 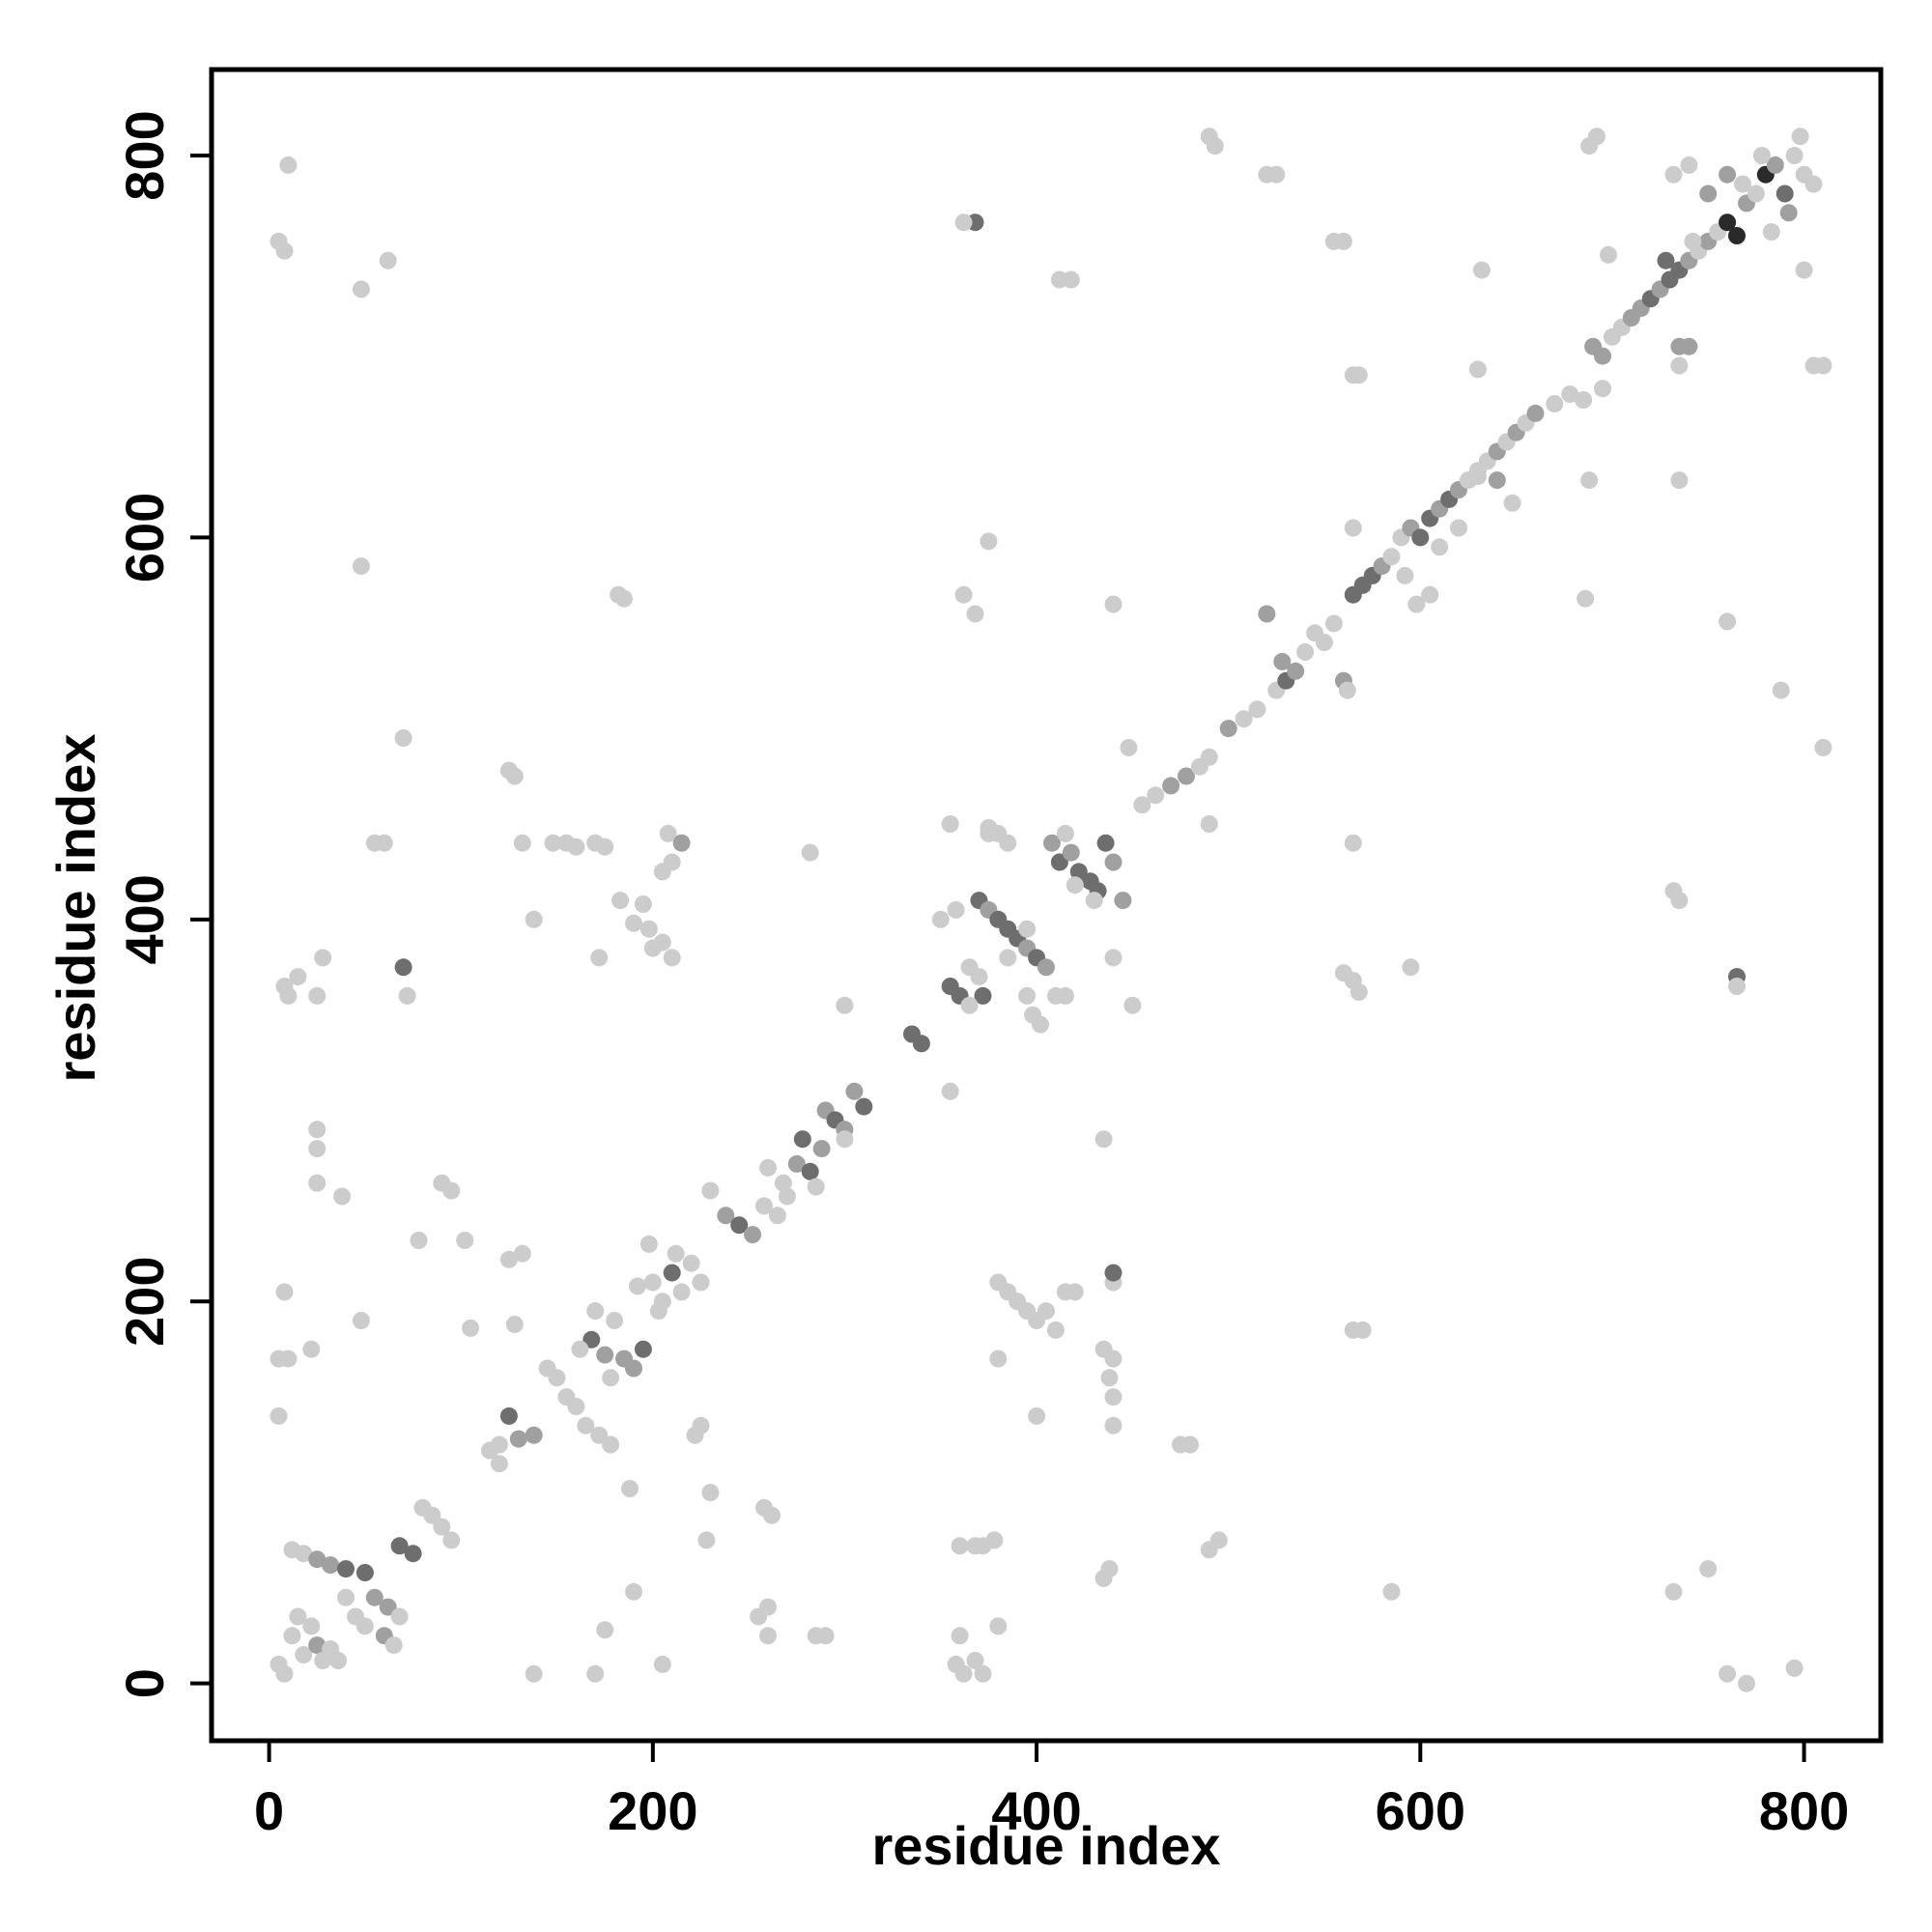 What do you see at coordinates (75, 907) in the screenshot?
I see `y-axis-title: residue index` at bounding box center [75, 907].